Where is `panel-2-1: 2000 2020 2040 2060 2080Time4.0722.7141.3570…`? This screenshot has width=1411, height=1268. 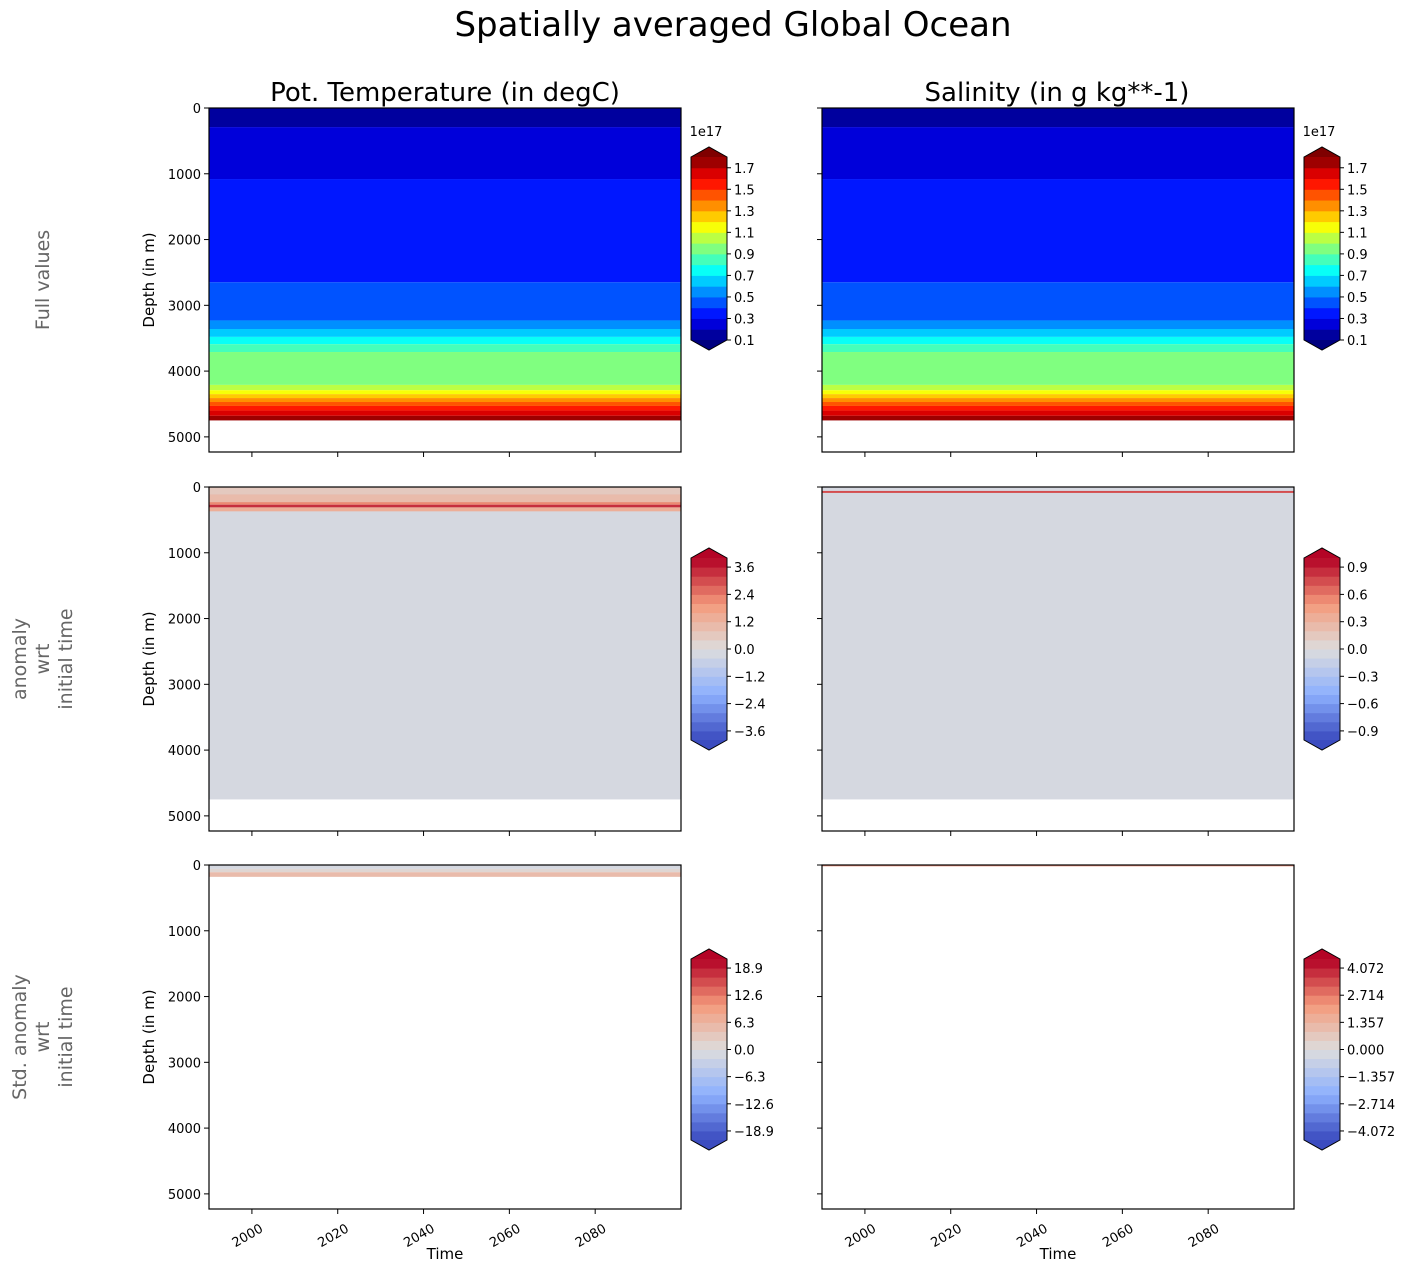
panel-2-1: 2000 2020 2040 2060 2080Time4.0722.7141.3570… is located at coordinates (1106, 1063).